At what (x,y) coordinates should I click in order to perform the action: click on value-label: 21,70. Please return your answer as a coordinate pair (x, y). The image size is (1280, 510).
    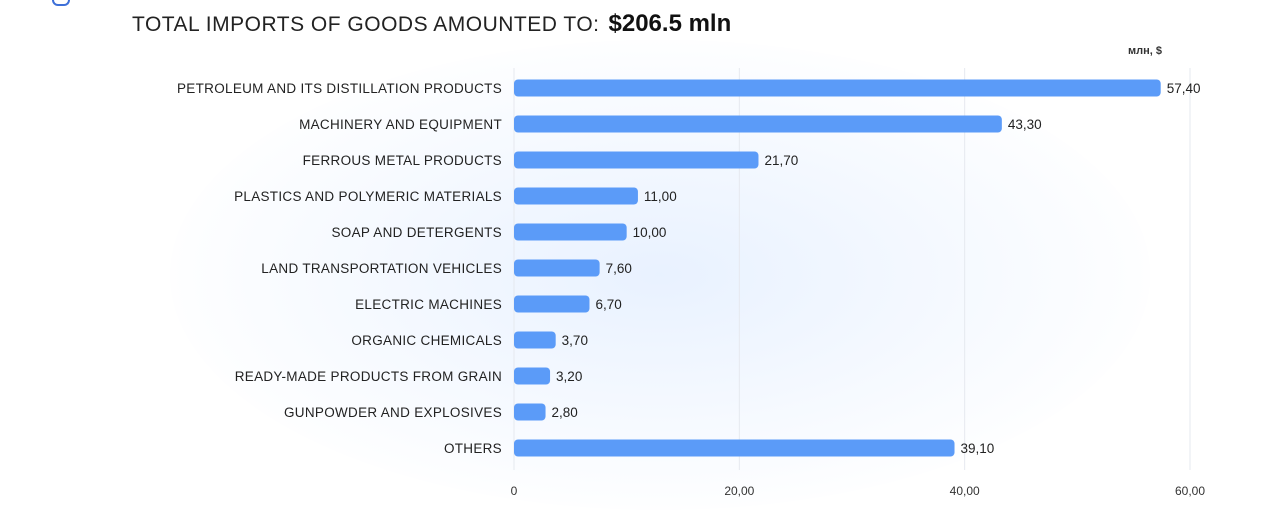
    Looking at the image, I should click on (781, 160).